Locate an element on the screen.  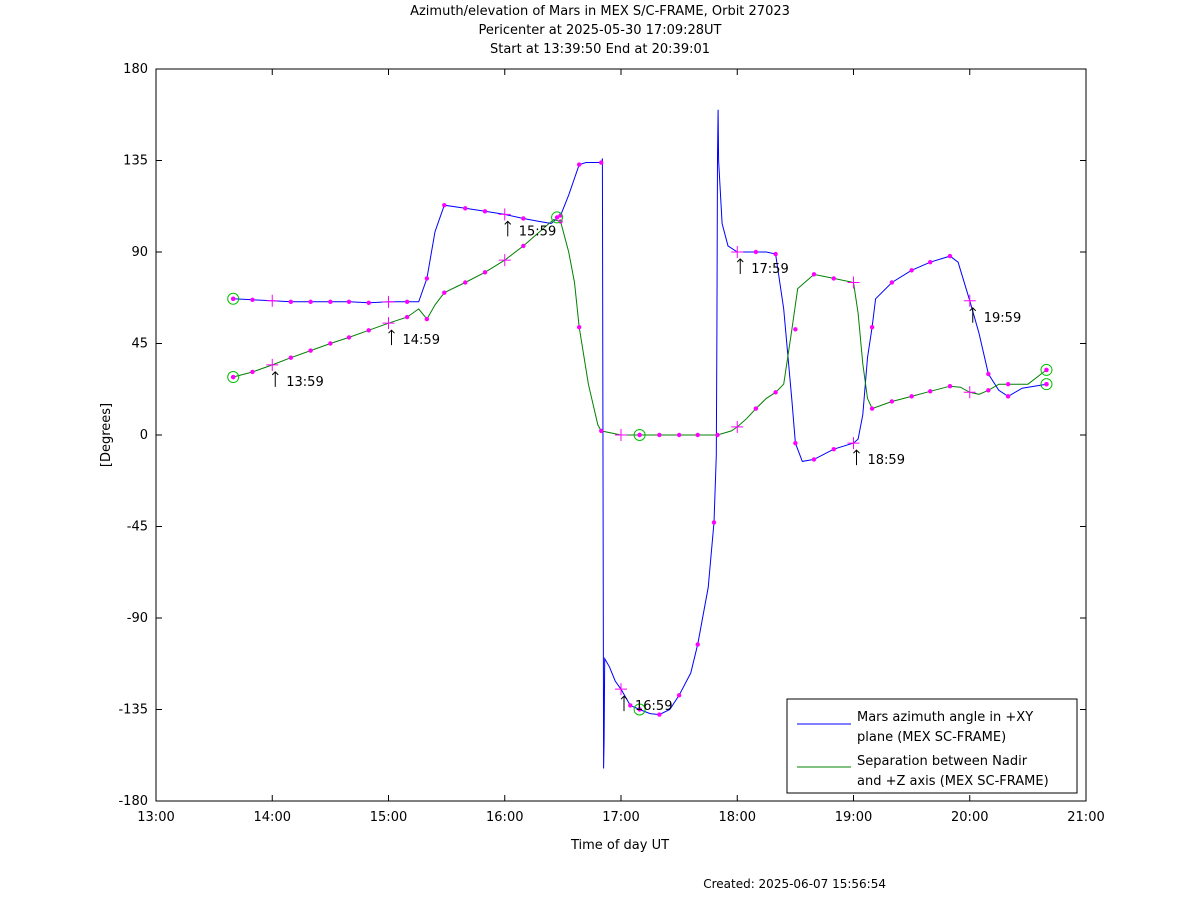
time-marker-label: 17:59 is located at coordinates (769, 269).